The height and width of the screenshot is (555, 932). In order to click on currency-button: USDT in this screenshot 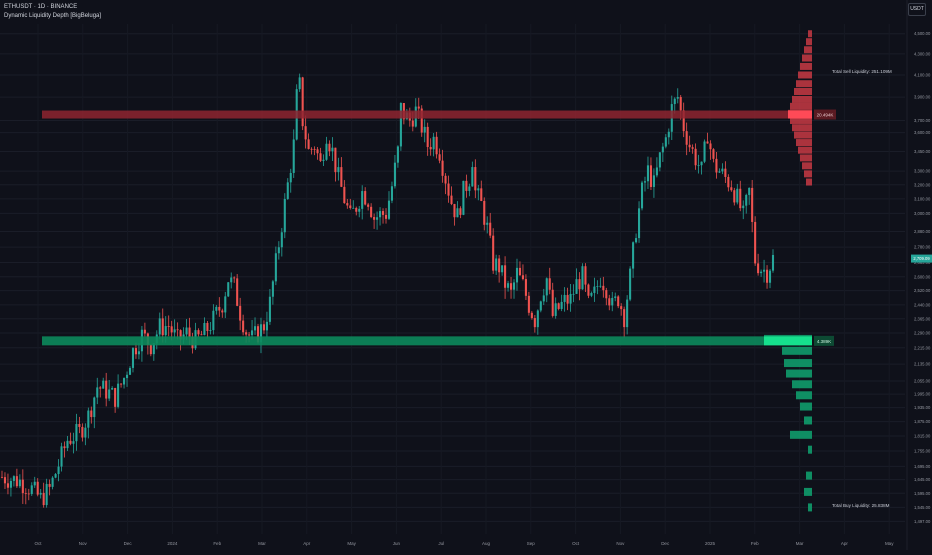, I will do `click(917, 9)`.